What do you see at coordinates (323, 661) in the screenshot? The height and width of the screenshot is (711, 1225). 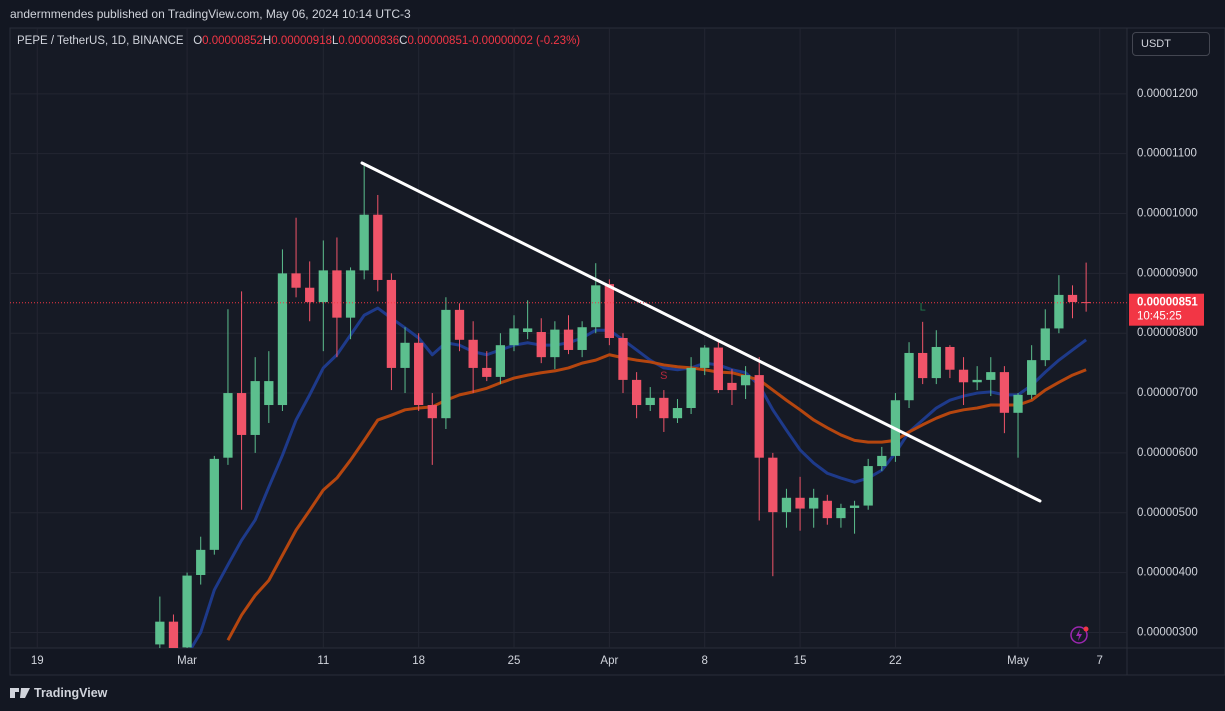 I see `x-tick-label: 11` at bounding box center [323, 661].